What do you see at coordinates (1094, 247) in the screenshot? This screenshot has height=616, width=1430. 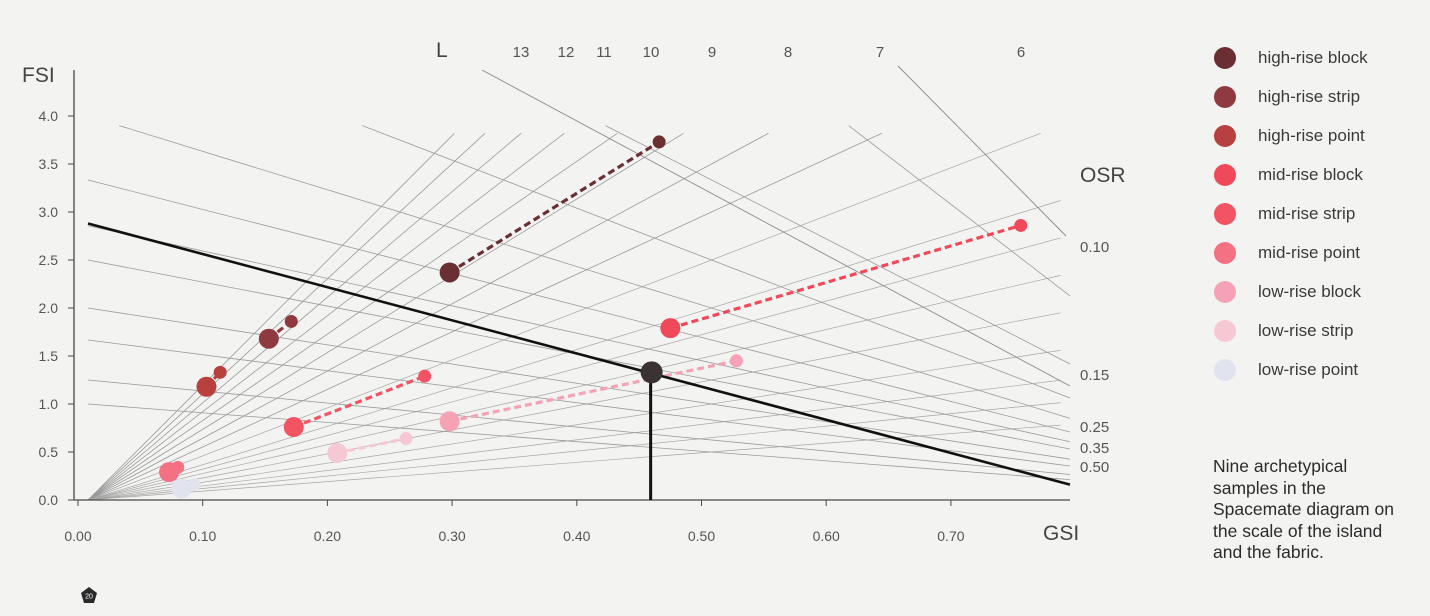 I see `osr-tick-label: 0.10` at bounding box center [1094, 247].